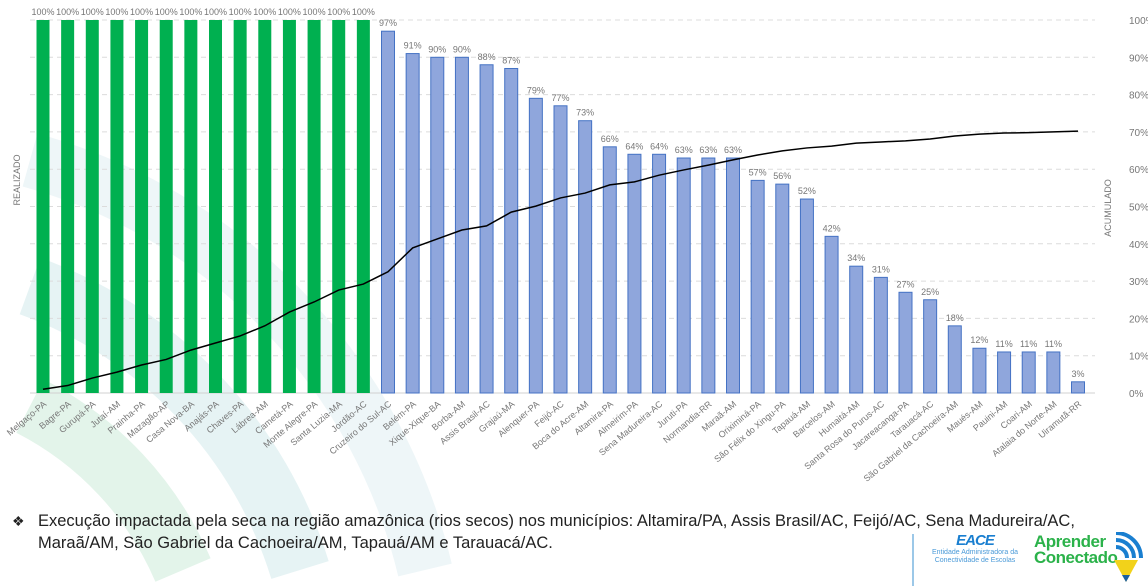 This screenshot has width=1148, height=587. I want to click on bar-Almeirim-PA, so click(634, 273).